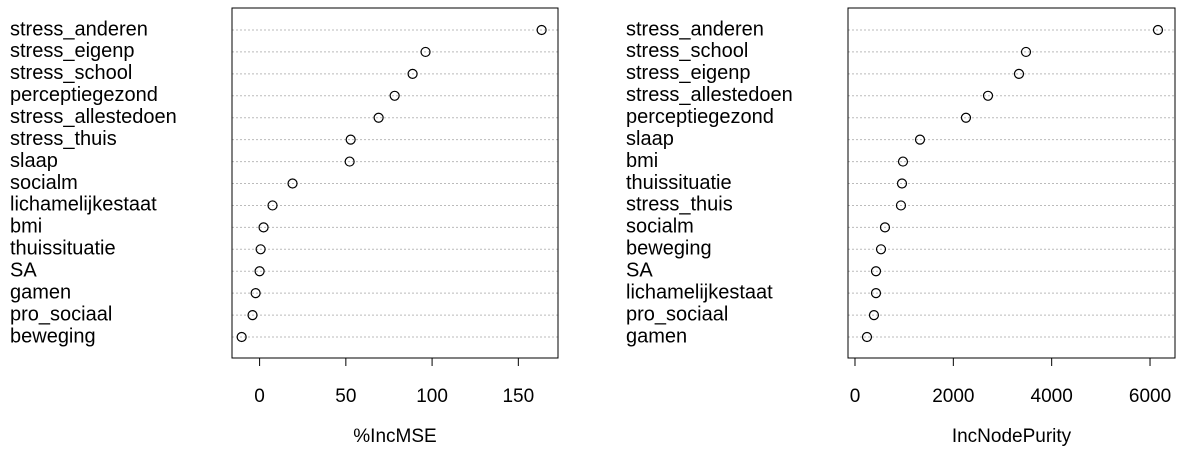  I want to click on x-tick-label: 4000, so click(1052, 396).